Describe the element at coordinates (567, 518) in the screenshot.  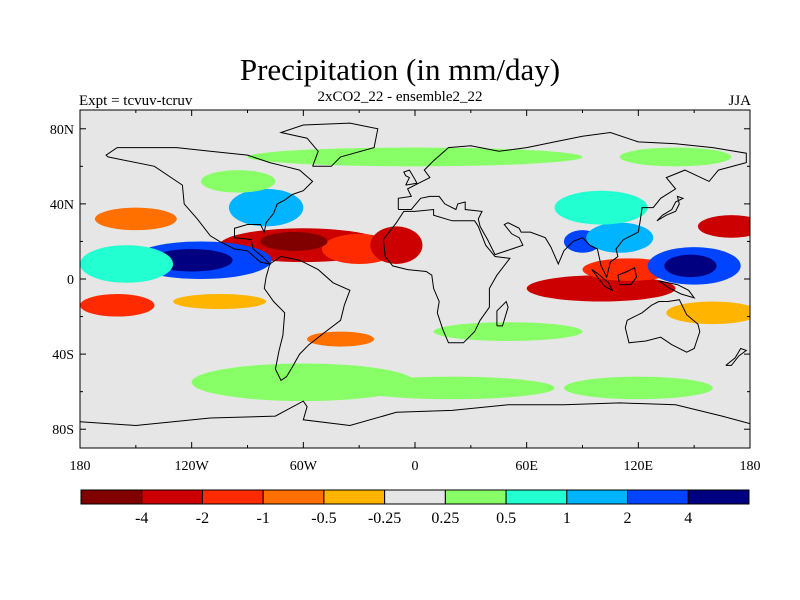
I see `colorbar-label: 1` at that location.